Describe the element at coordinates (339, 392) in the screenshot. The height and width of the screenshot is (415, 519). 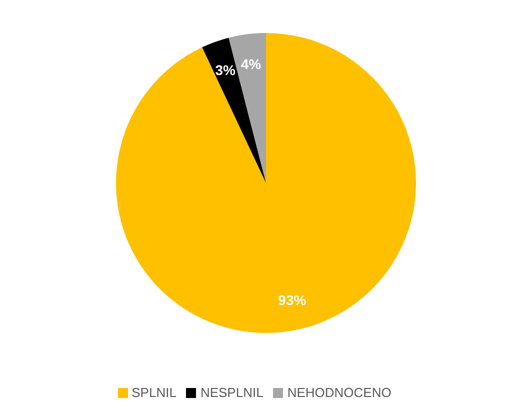
I see `legend-label: NEHODNOCENO` at that location.